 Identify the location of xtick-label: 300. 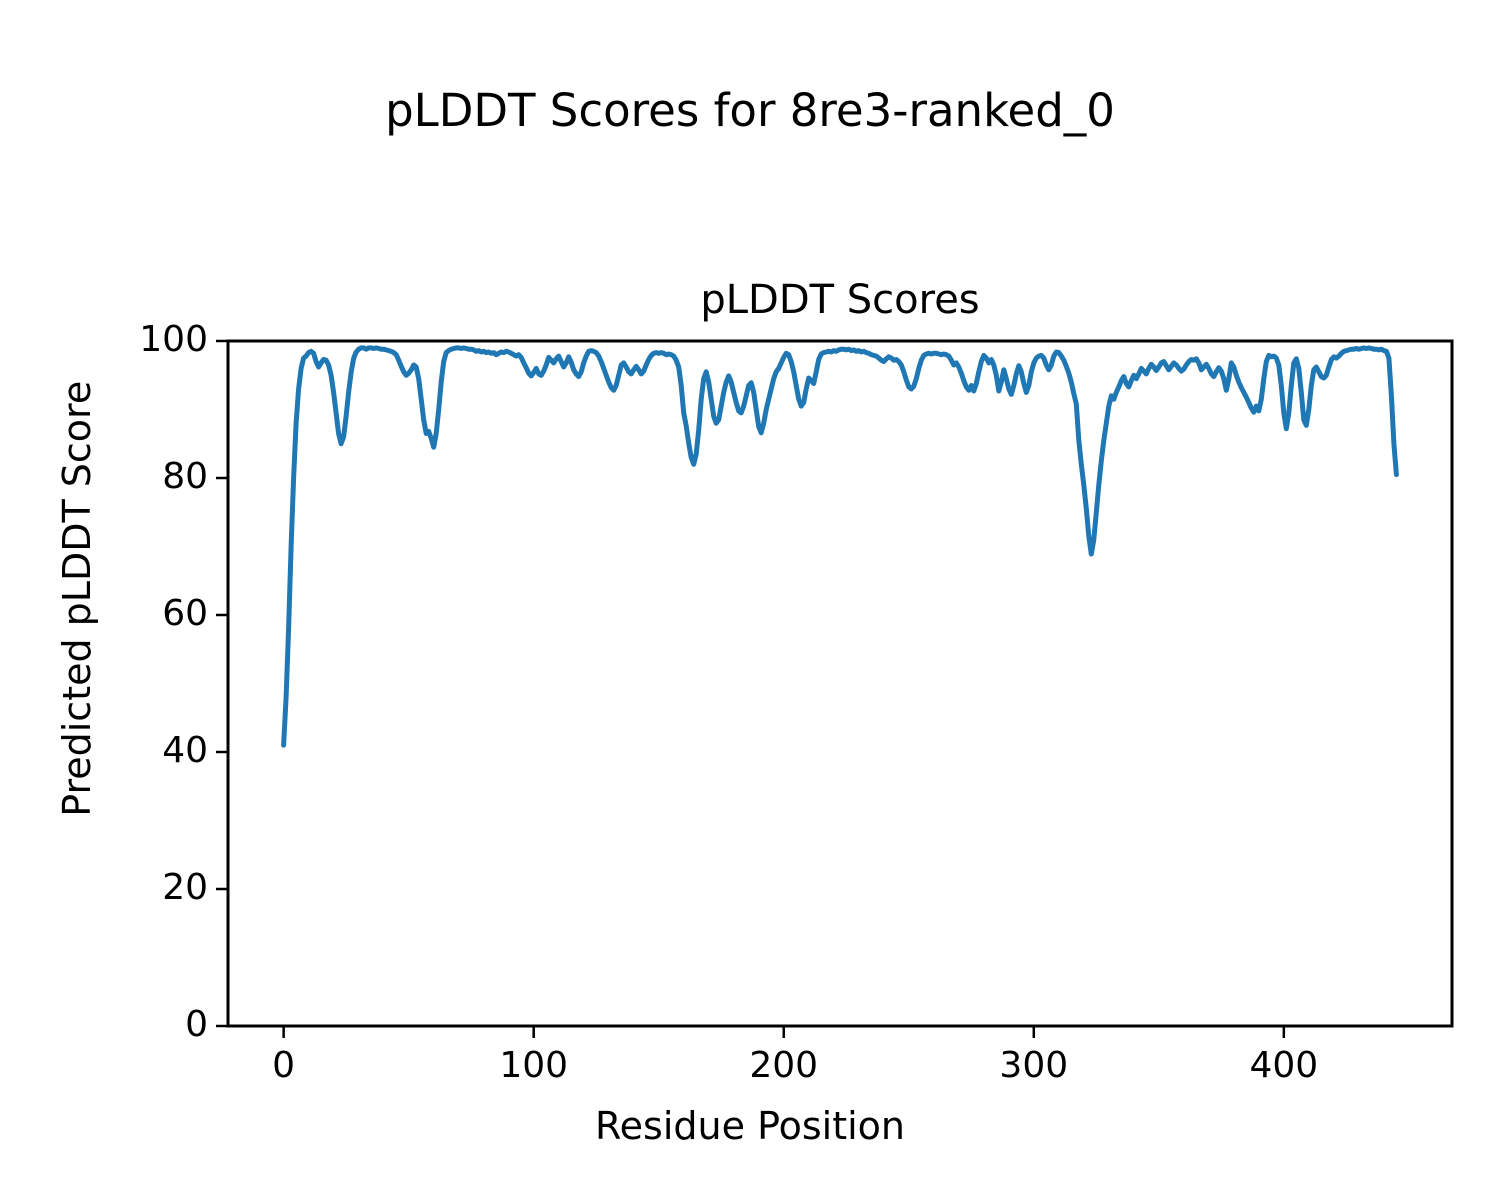
(1034, 1065).